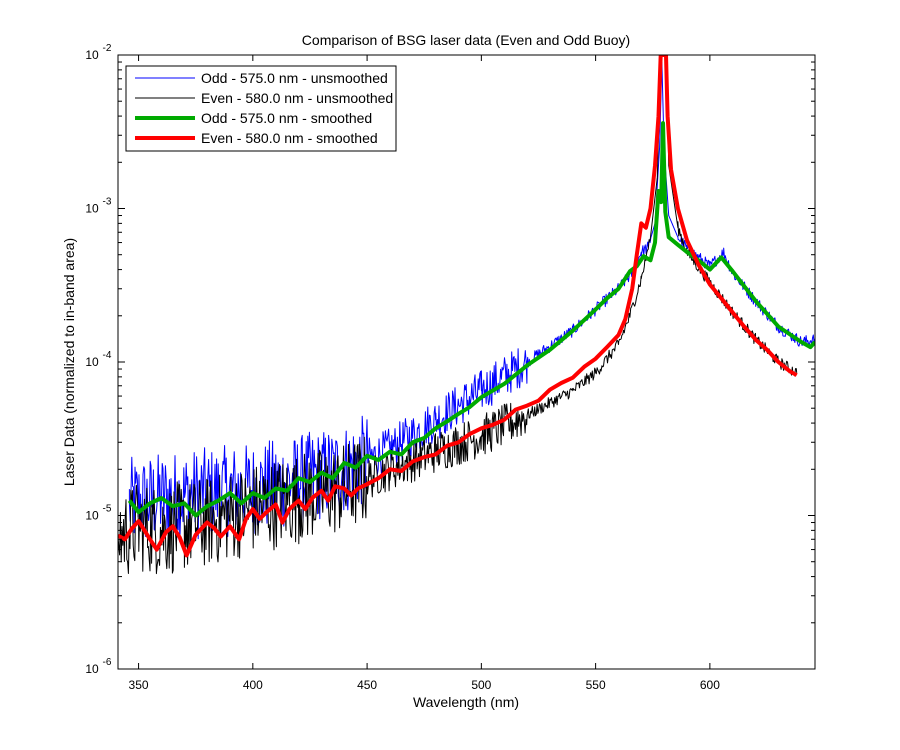  Describe the element at coordinates (596, 685) in the screenshot. I see `x-tick-label: 550` at that location.